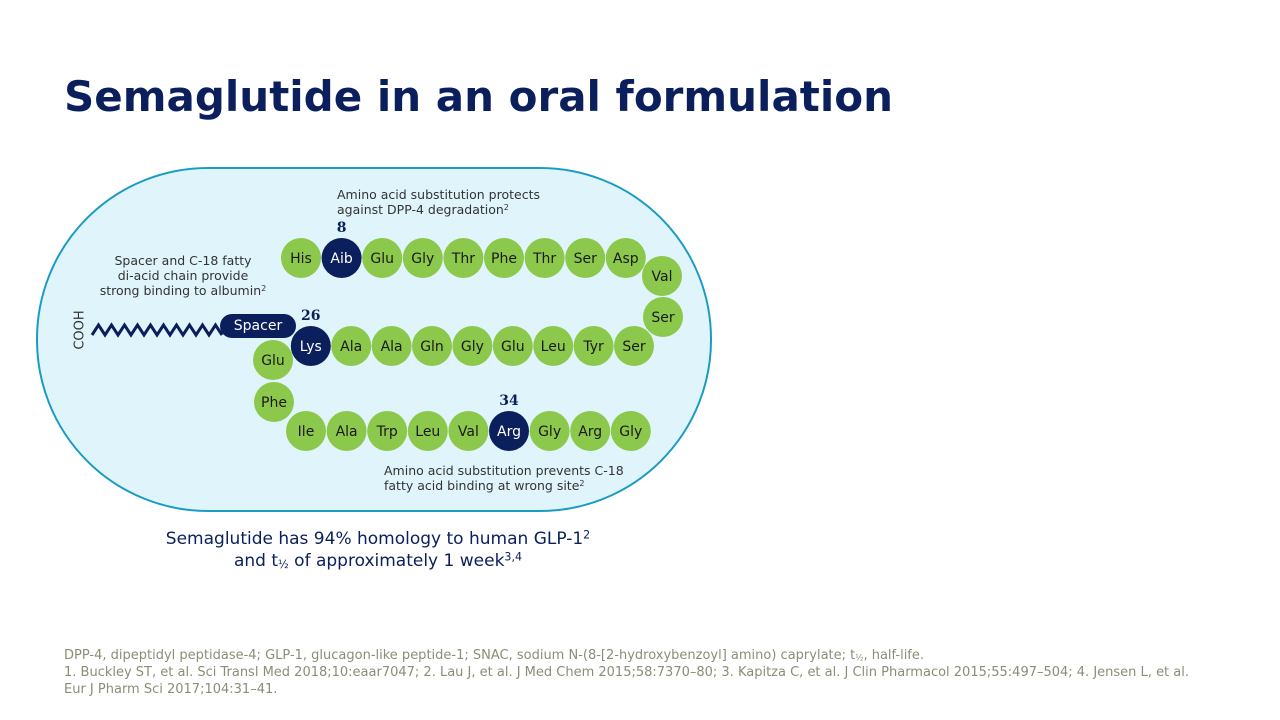 Image resolution: width=1280 pixels, height=720 pixels. What do you see at coordinates (342, 228) in the screenshot?
I see `residue-number: 8` at bounding box center [342, 228].